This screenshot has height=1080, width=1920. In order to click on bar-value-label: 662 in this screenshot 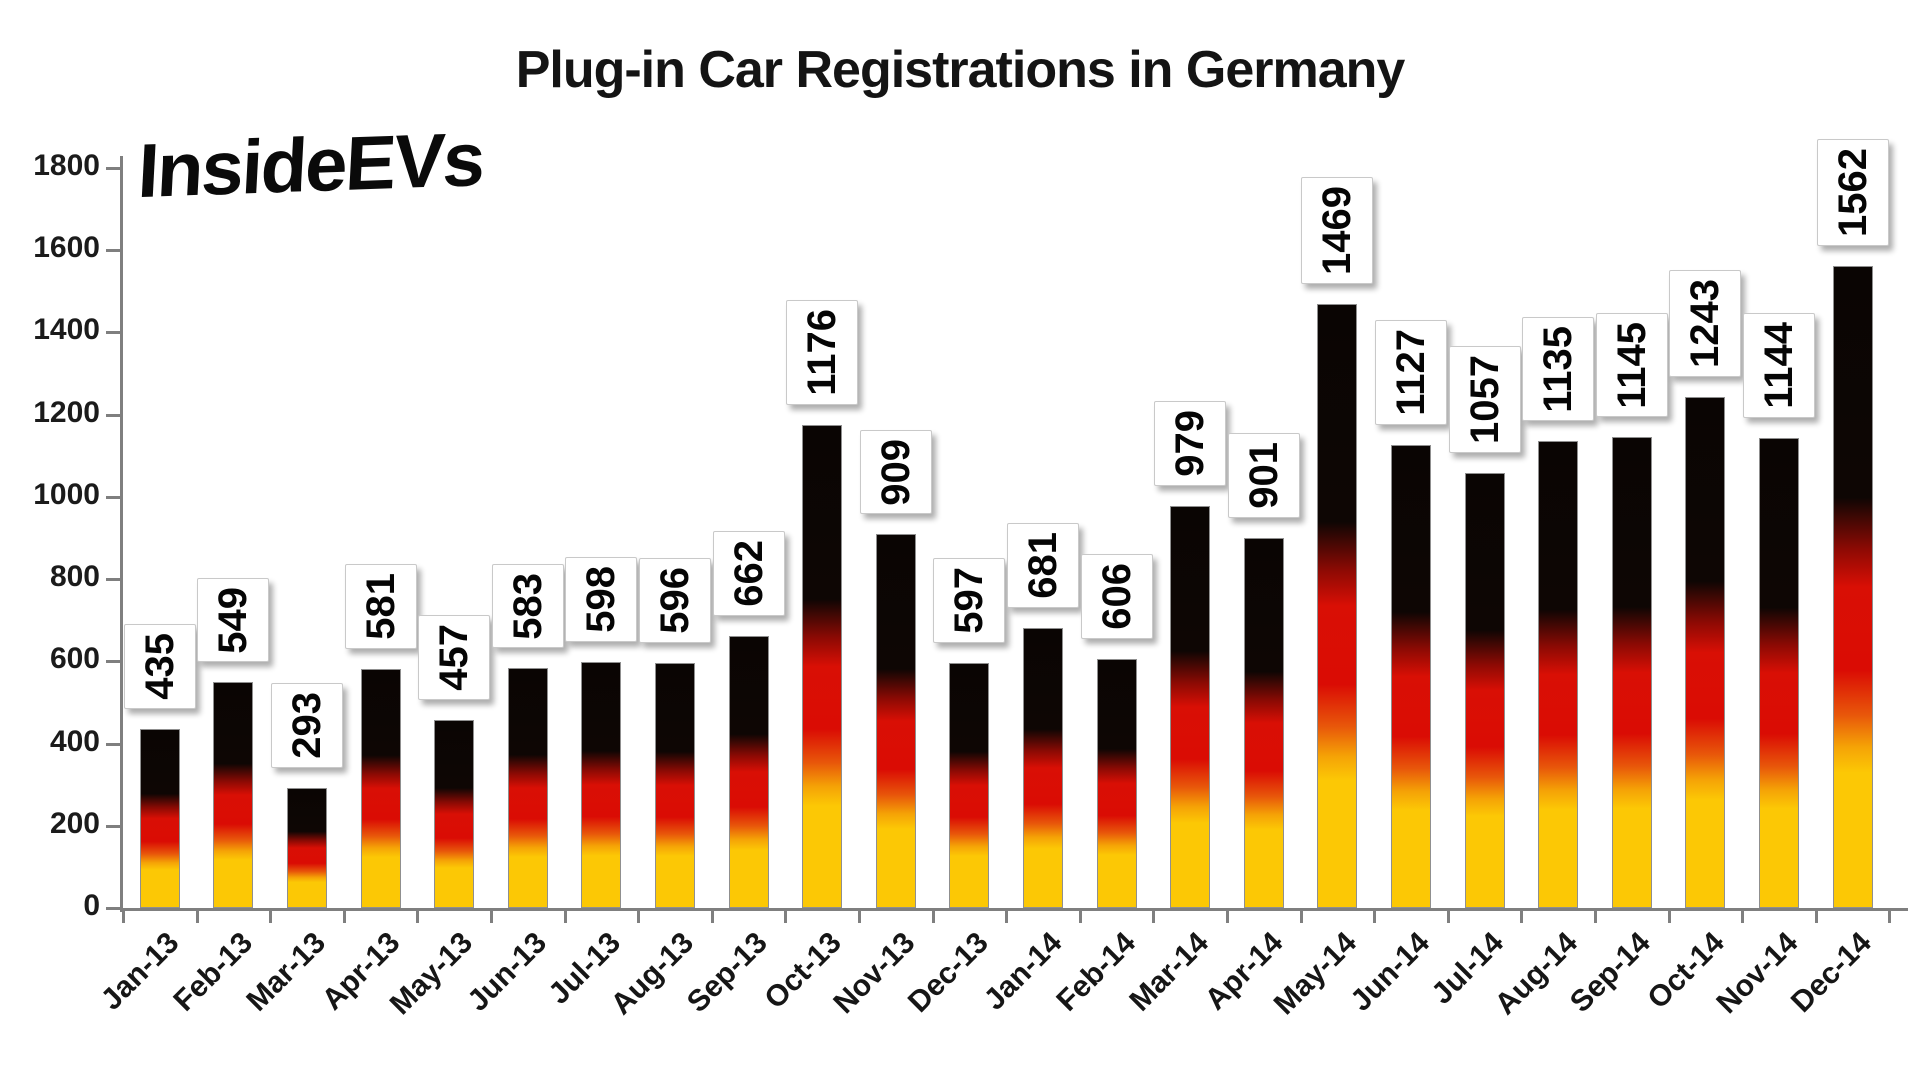, I will do `click(748, 573)`.